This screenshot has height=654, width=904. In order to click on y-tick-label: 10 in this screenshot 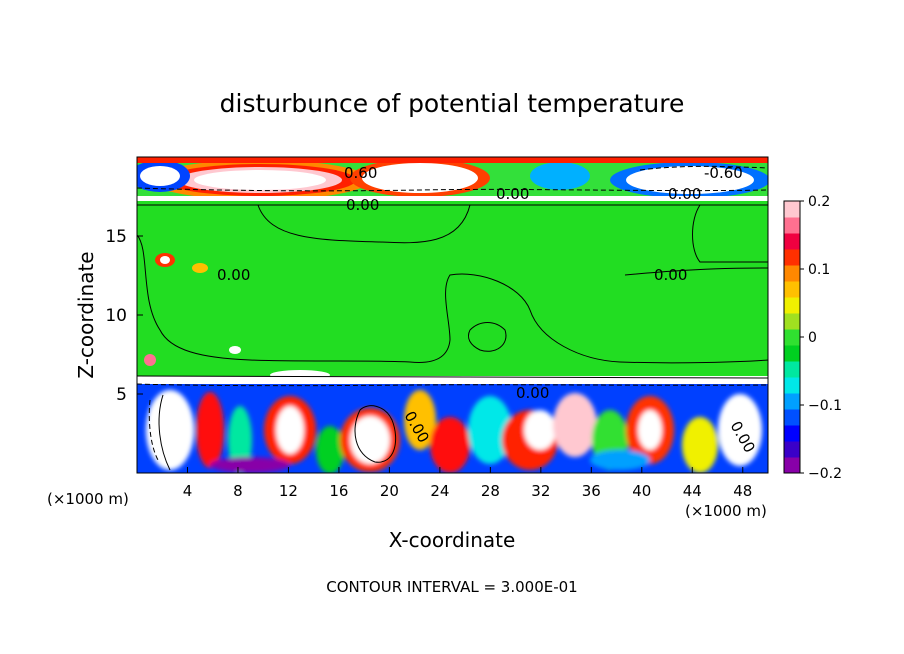, I will do `click(116, 316)`.